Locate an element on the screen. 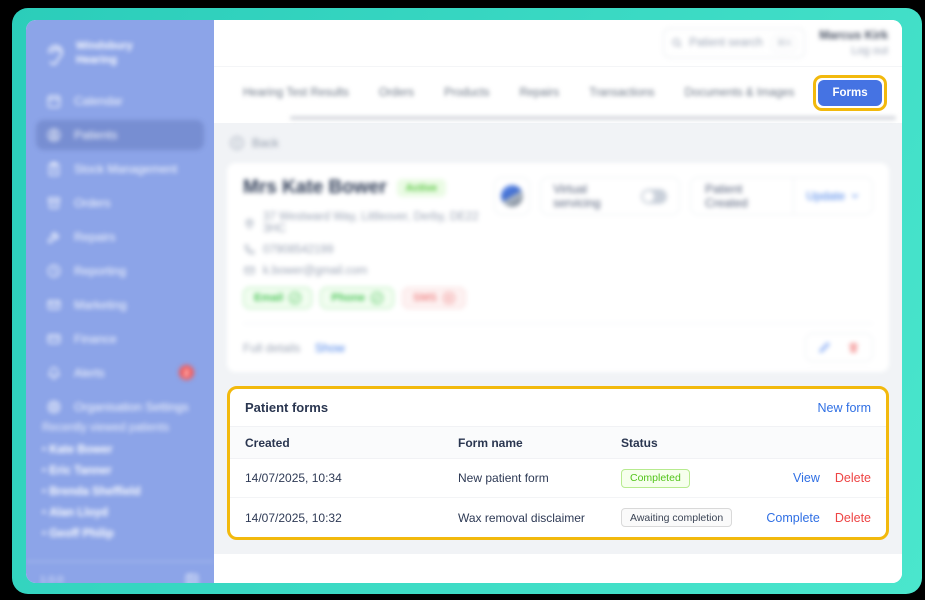  view-form-link: View is located at coordinates (806, 478).